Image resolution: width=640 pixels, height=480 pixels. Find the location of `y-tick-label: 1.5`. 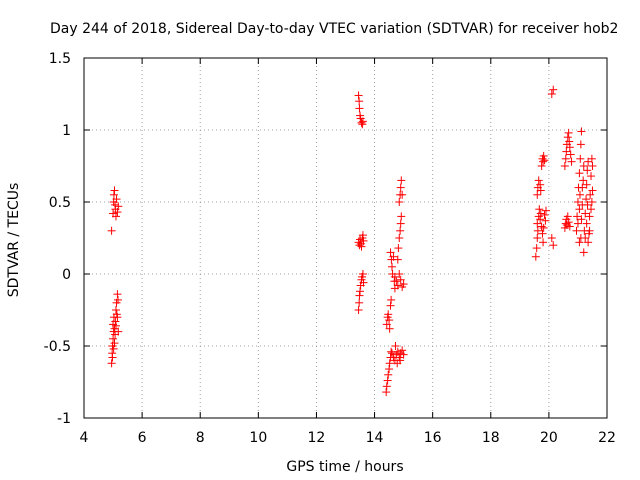

y-tick-label: 1.5 is located at coordinates (60, 59).